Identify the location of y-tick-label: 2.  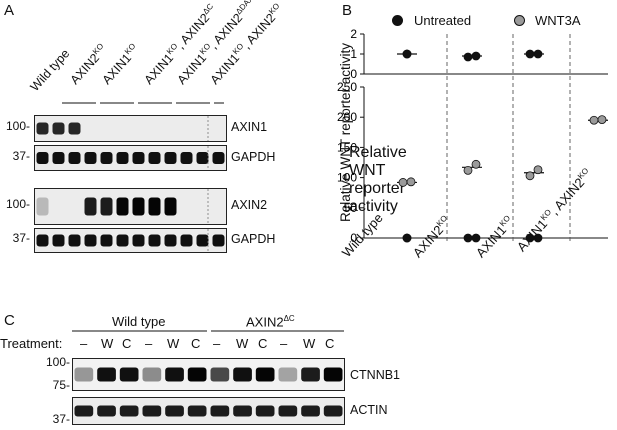
(353, 34).